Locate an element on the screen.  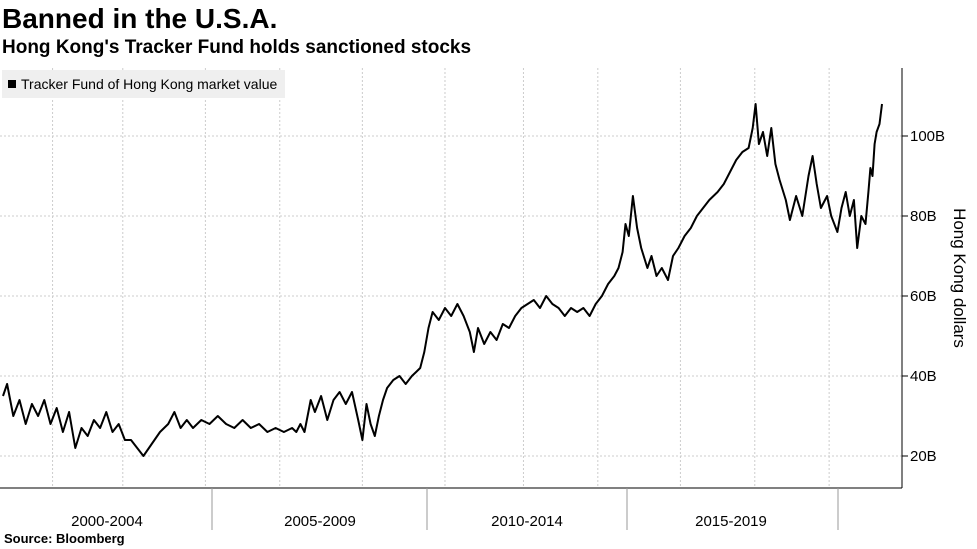
chart-title: Banned in the U.S.A. is located at coordinates (140, 18).